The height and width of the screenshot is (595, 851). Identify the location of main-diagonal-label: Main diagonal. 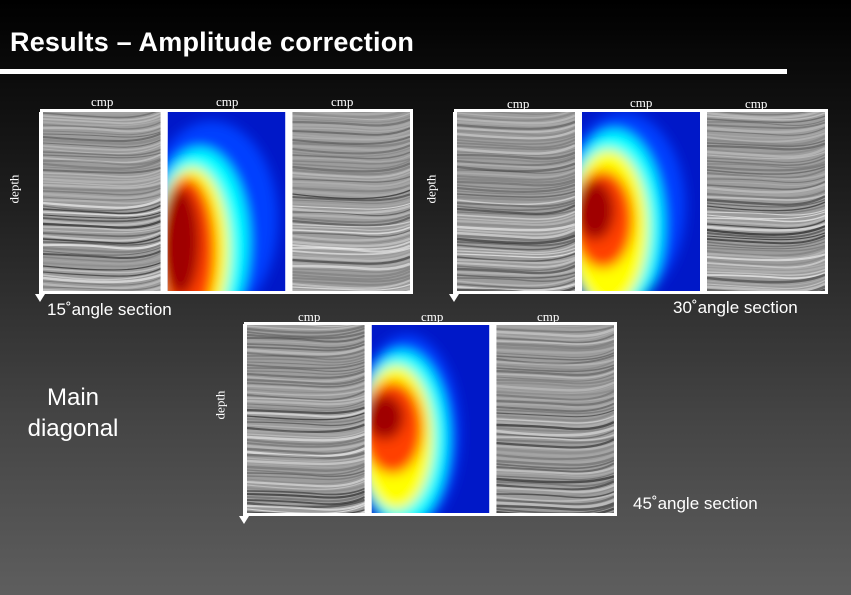
(73, 413).